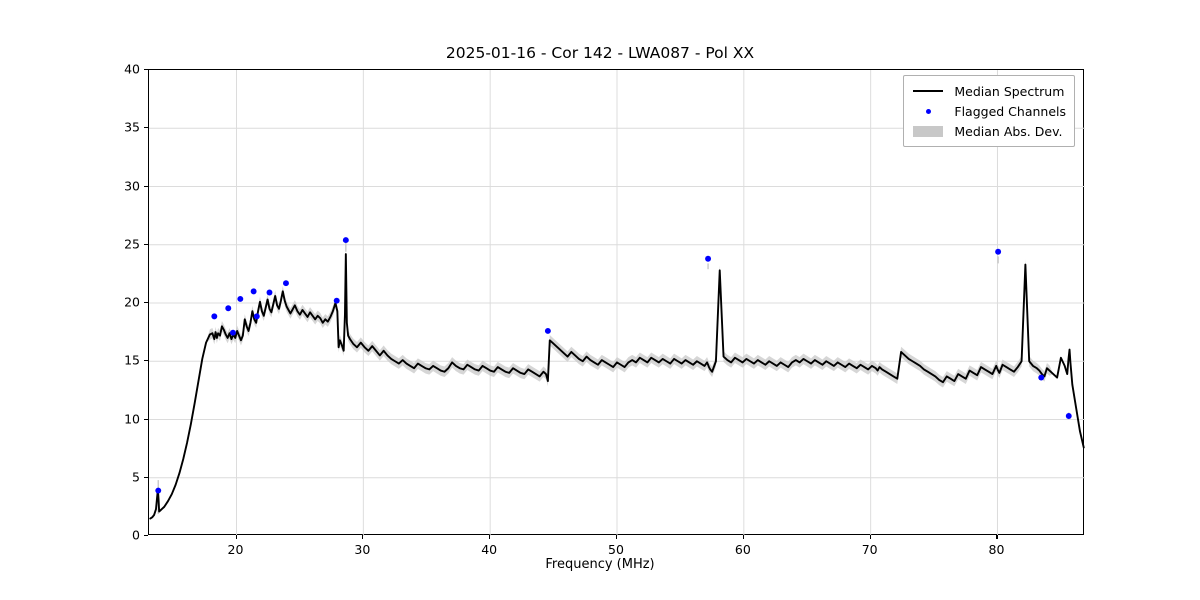 The width and height of the screenshot is (1200, 600). What do you see at coordinates (132, 127) in the screenshot?
I see `y-tick-label: 35` at bounding box center [132, 127].